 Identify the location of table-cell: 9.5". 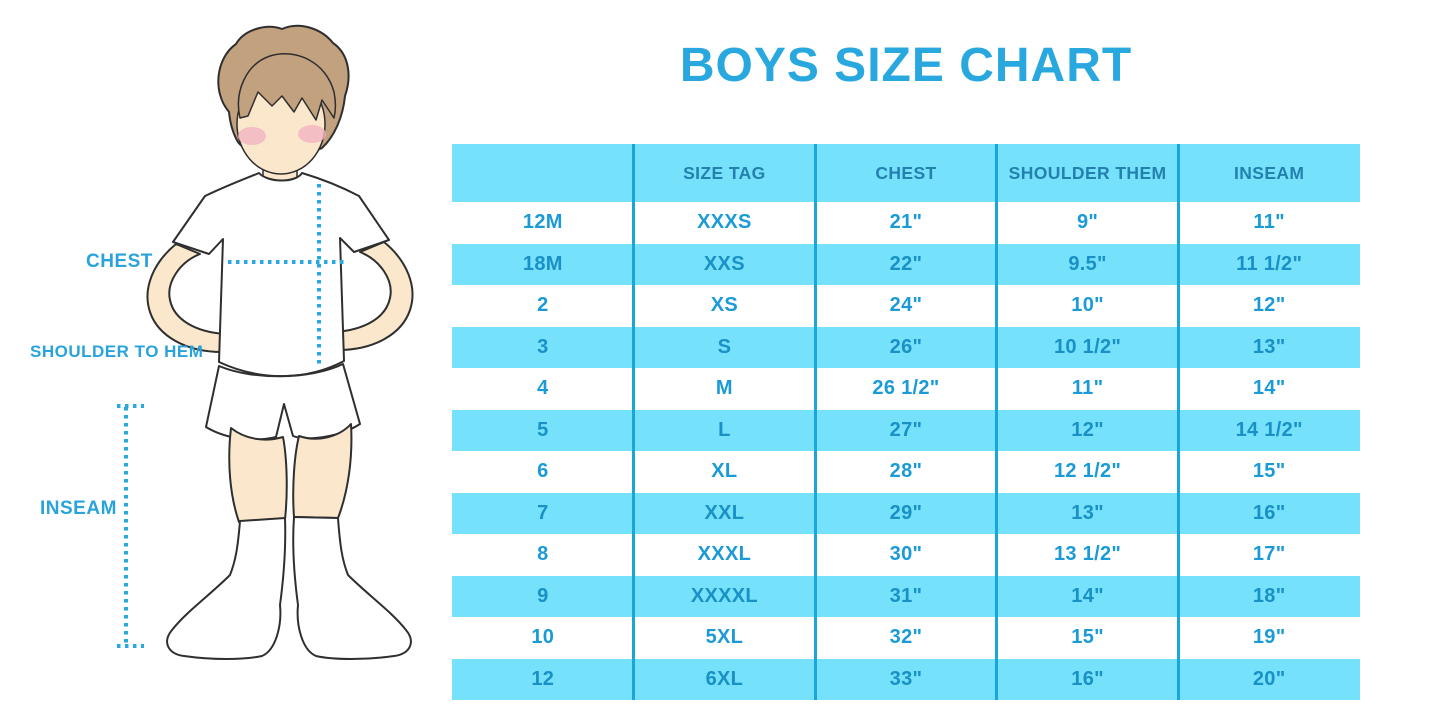
(1087, 263).